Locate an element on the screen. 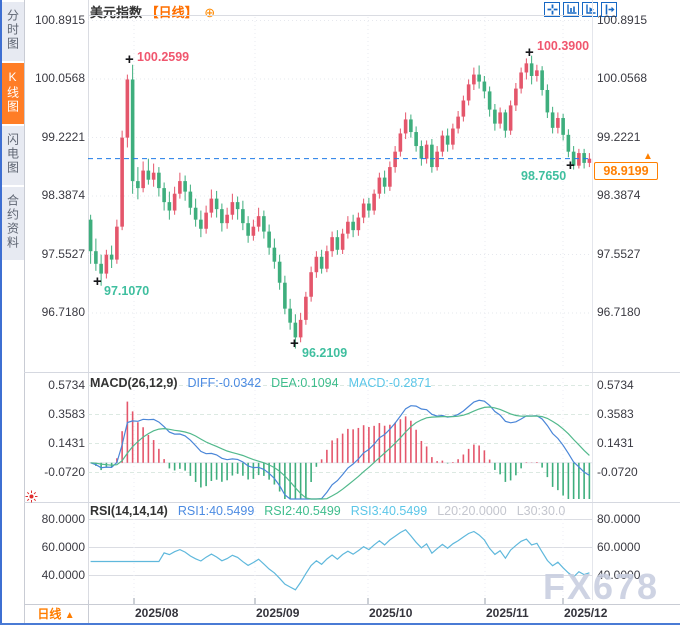  price-up-arrow-icon: ▲ is located at coordinates (648, 156).